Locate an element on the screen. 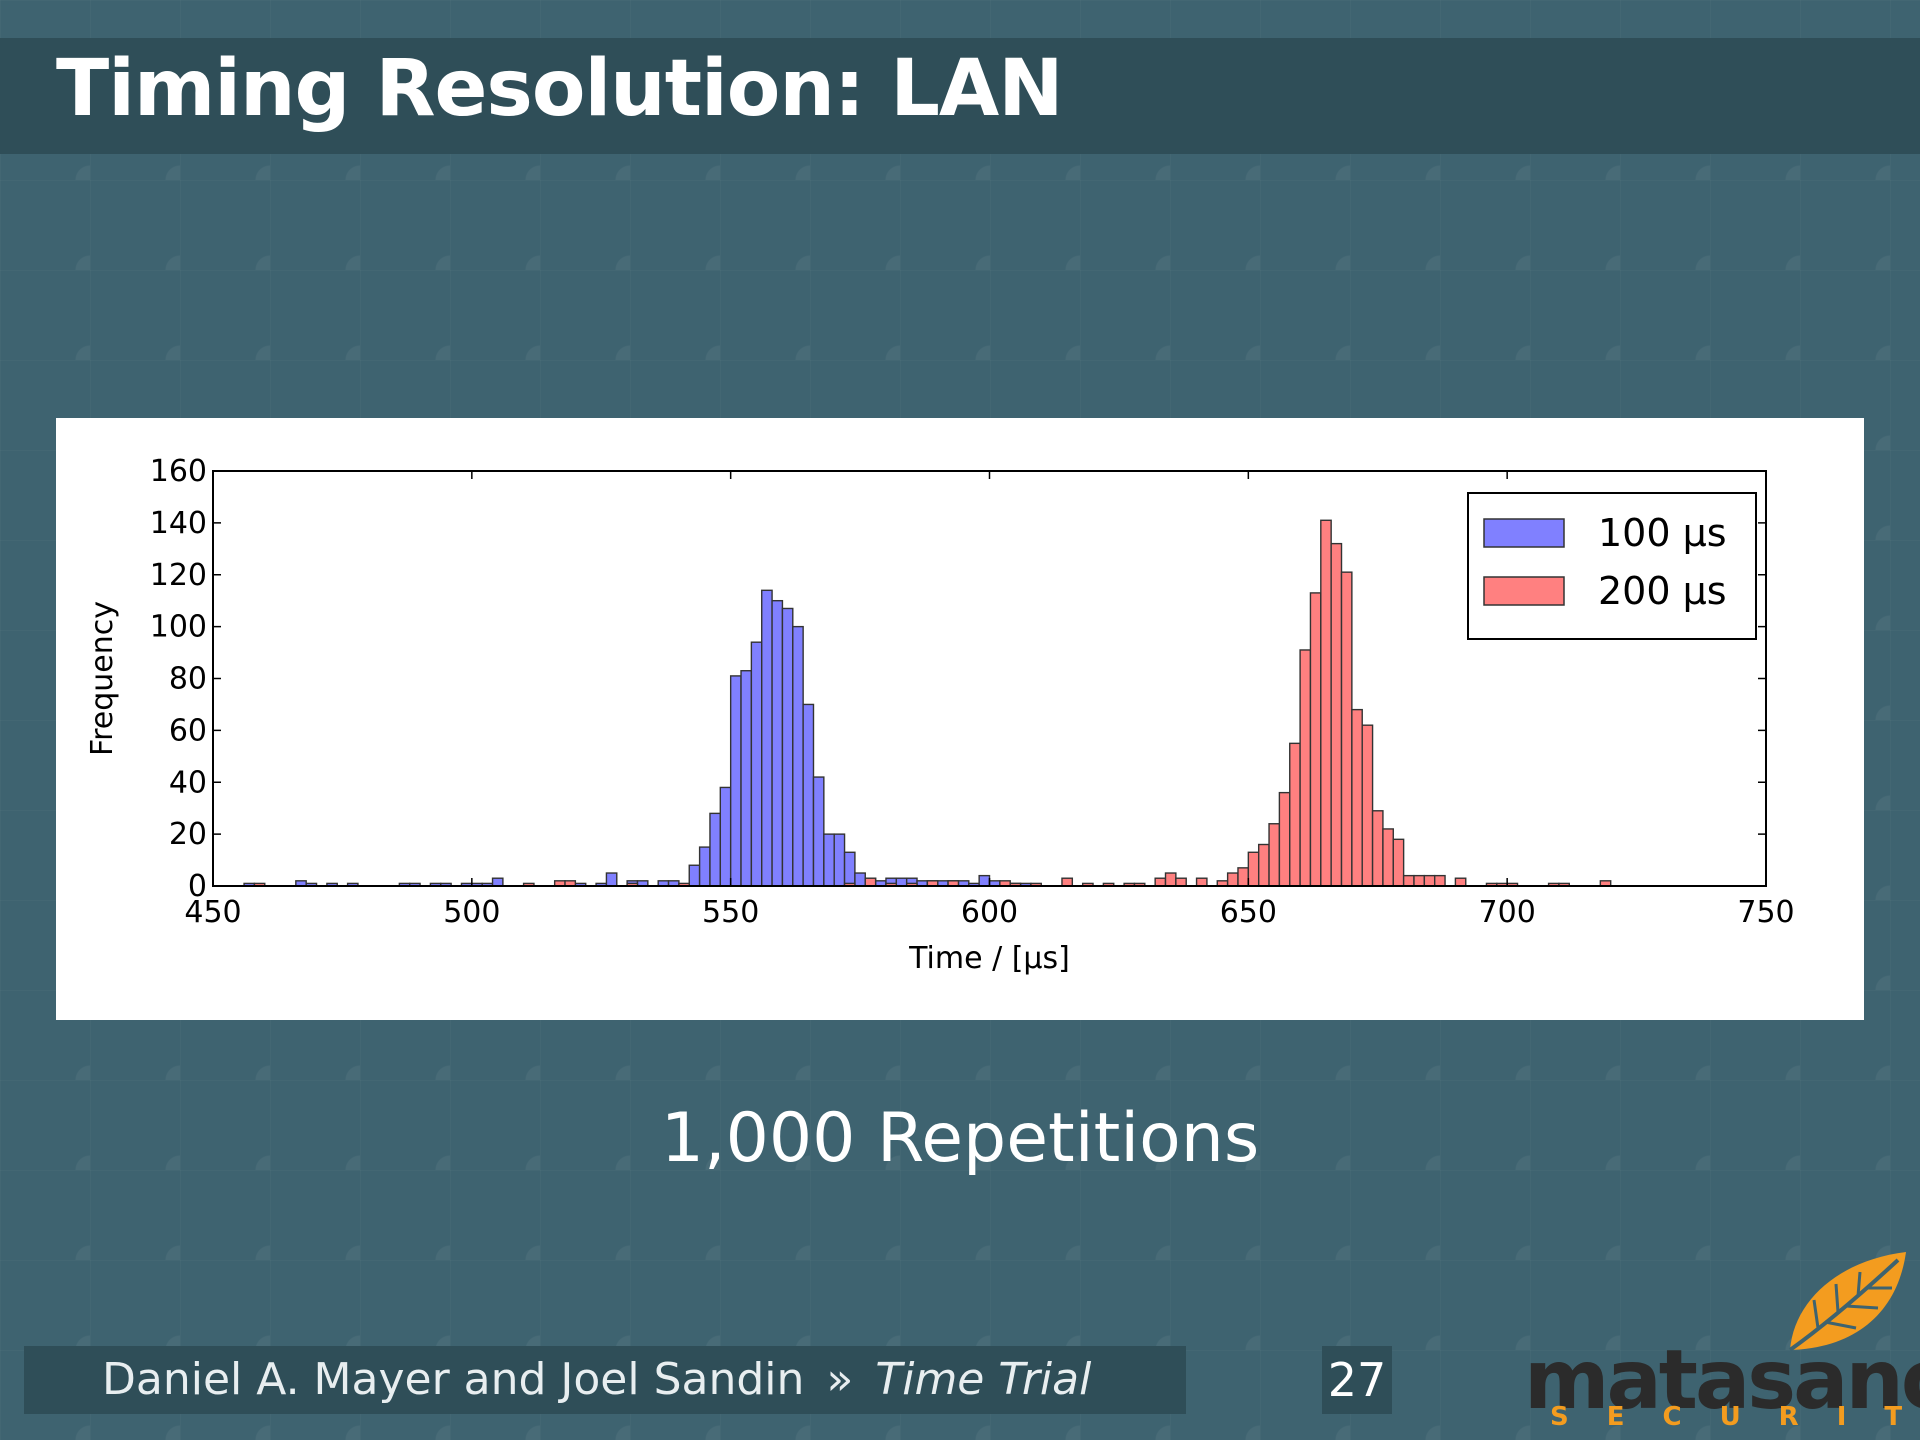  legend-label: 200 µs is located at coordinates (1662, 591).